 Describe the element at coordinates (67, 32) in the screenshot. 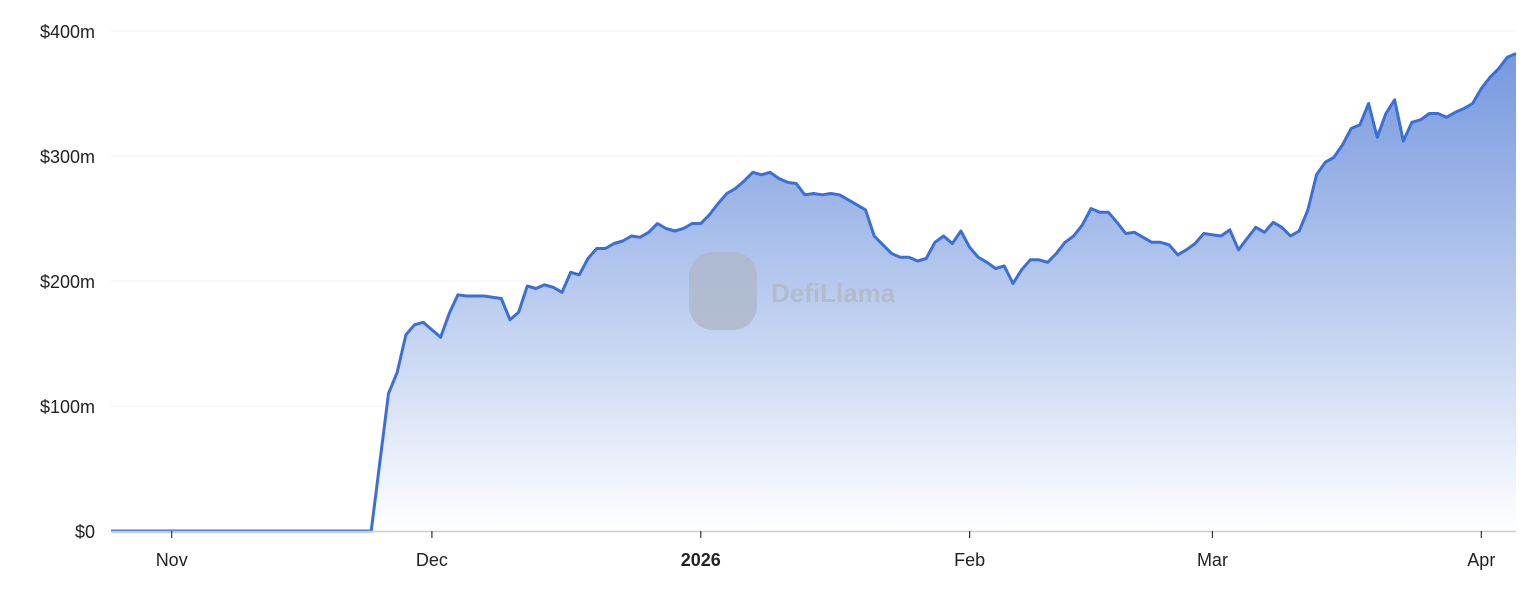

I see `y-tick-label: $400m` at that location.